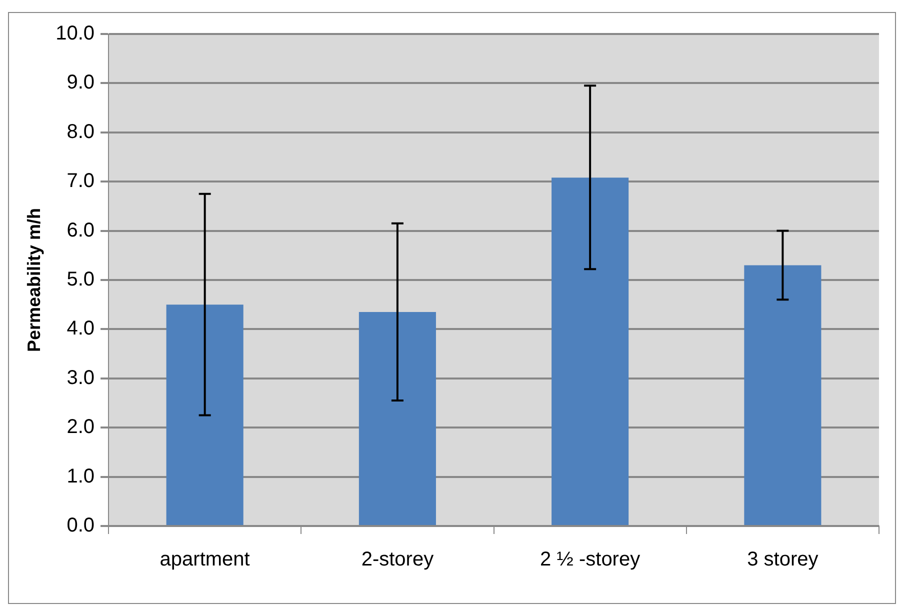 The height and width of the screenshot is (606, 899). I want to click on y-axis-title: Permeability m/h, so click(34, 280).